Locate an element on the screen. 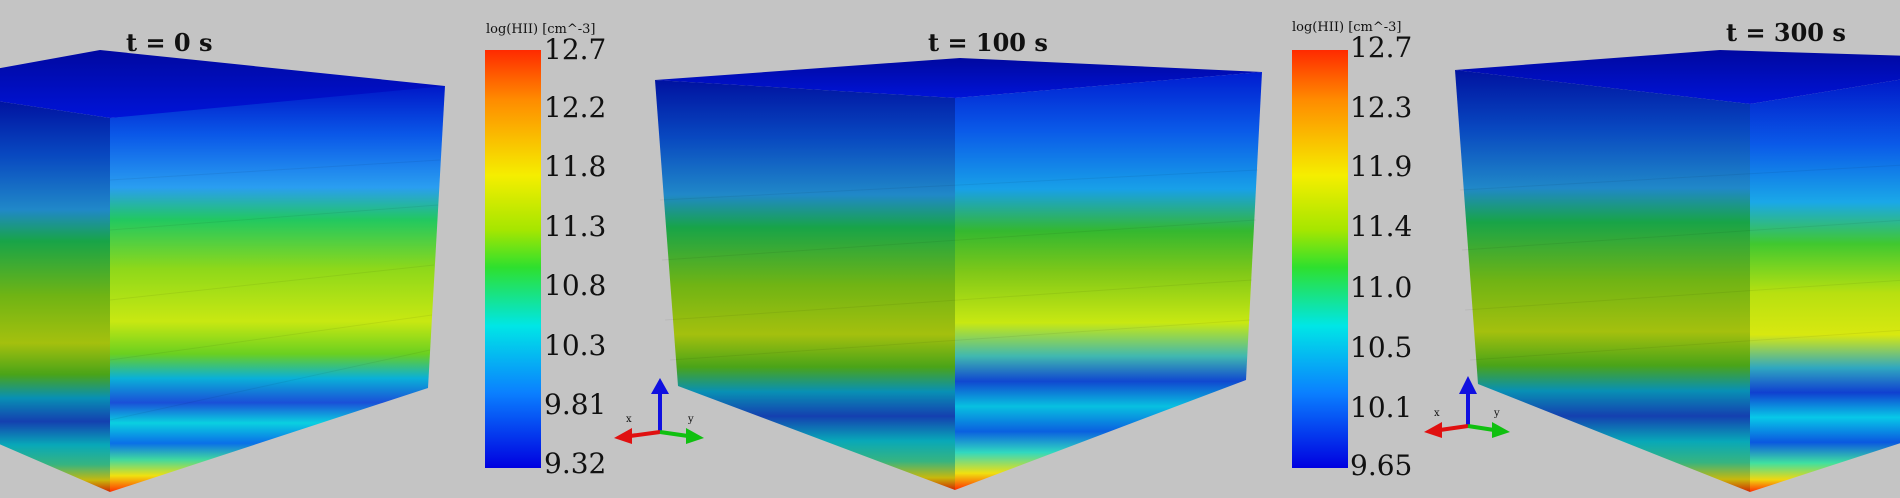 The width and height of the screenshot is (1900, 498). colorbar-2-tick: 10.1 is located at coordinates (1381, 407).